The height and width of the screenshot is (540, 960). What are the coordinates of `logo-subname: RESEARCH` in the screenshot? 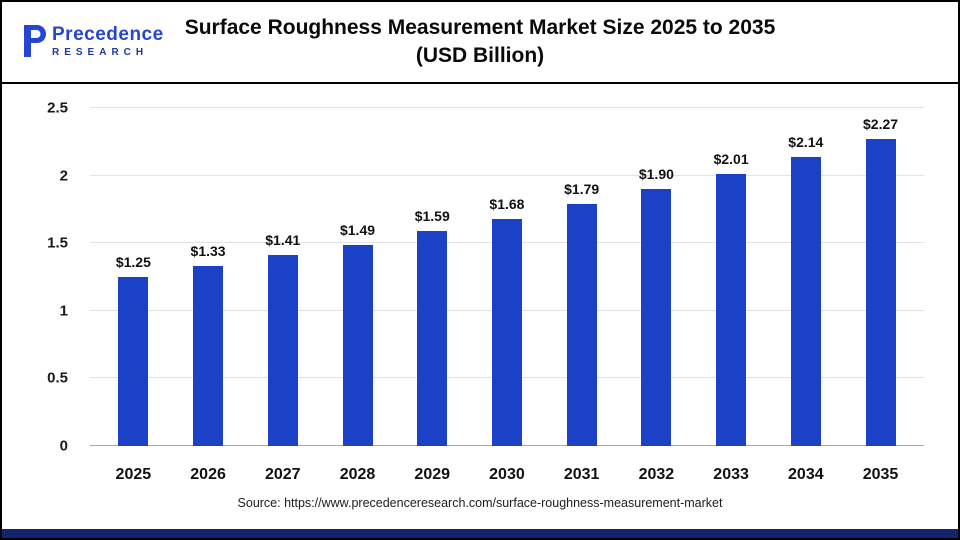 It's located at (100, 53).